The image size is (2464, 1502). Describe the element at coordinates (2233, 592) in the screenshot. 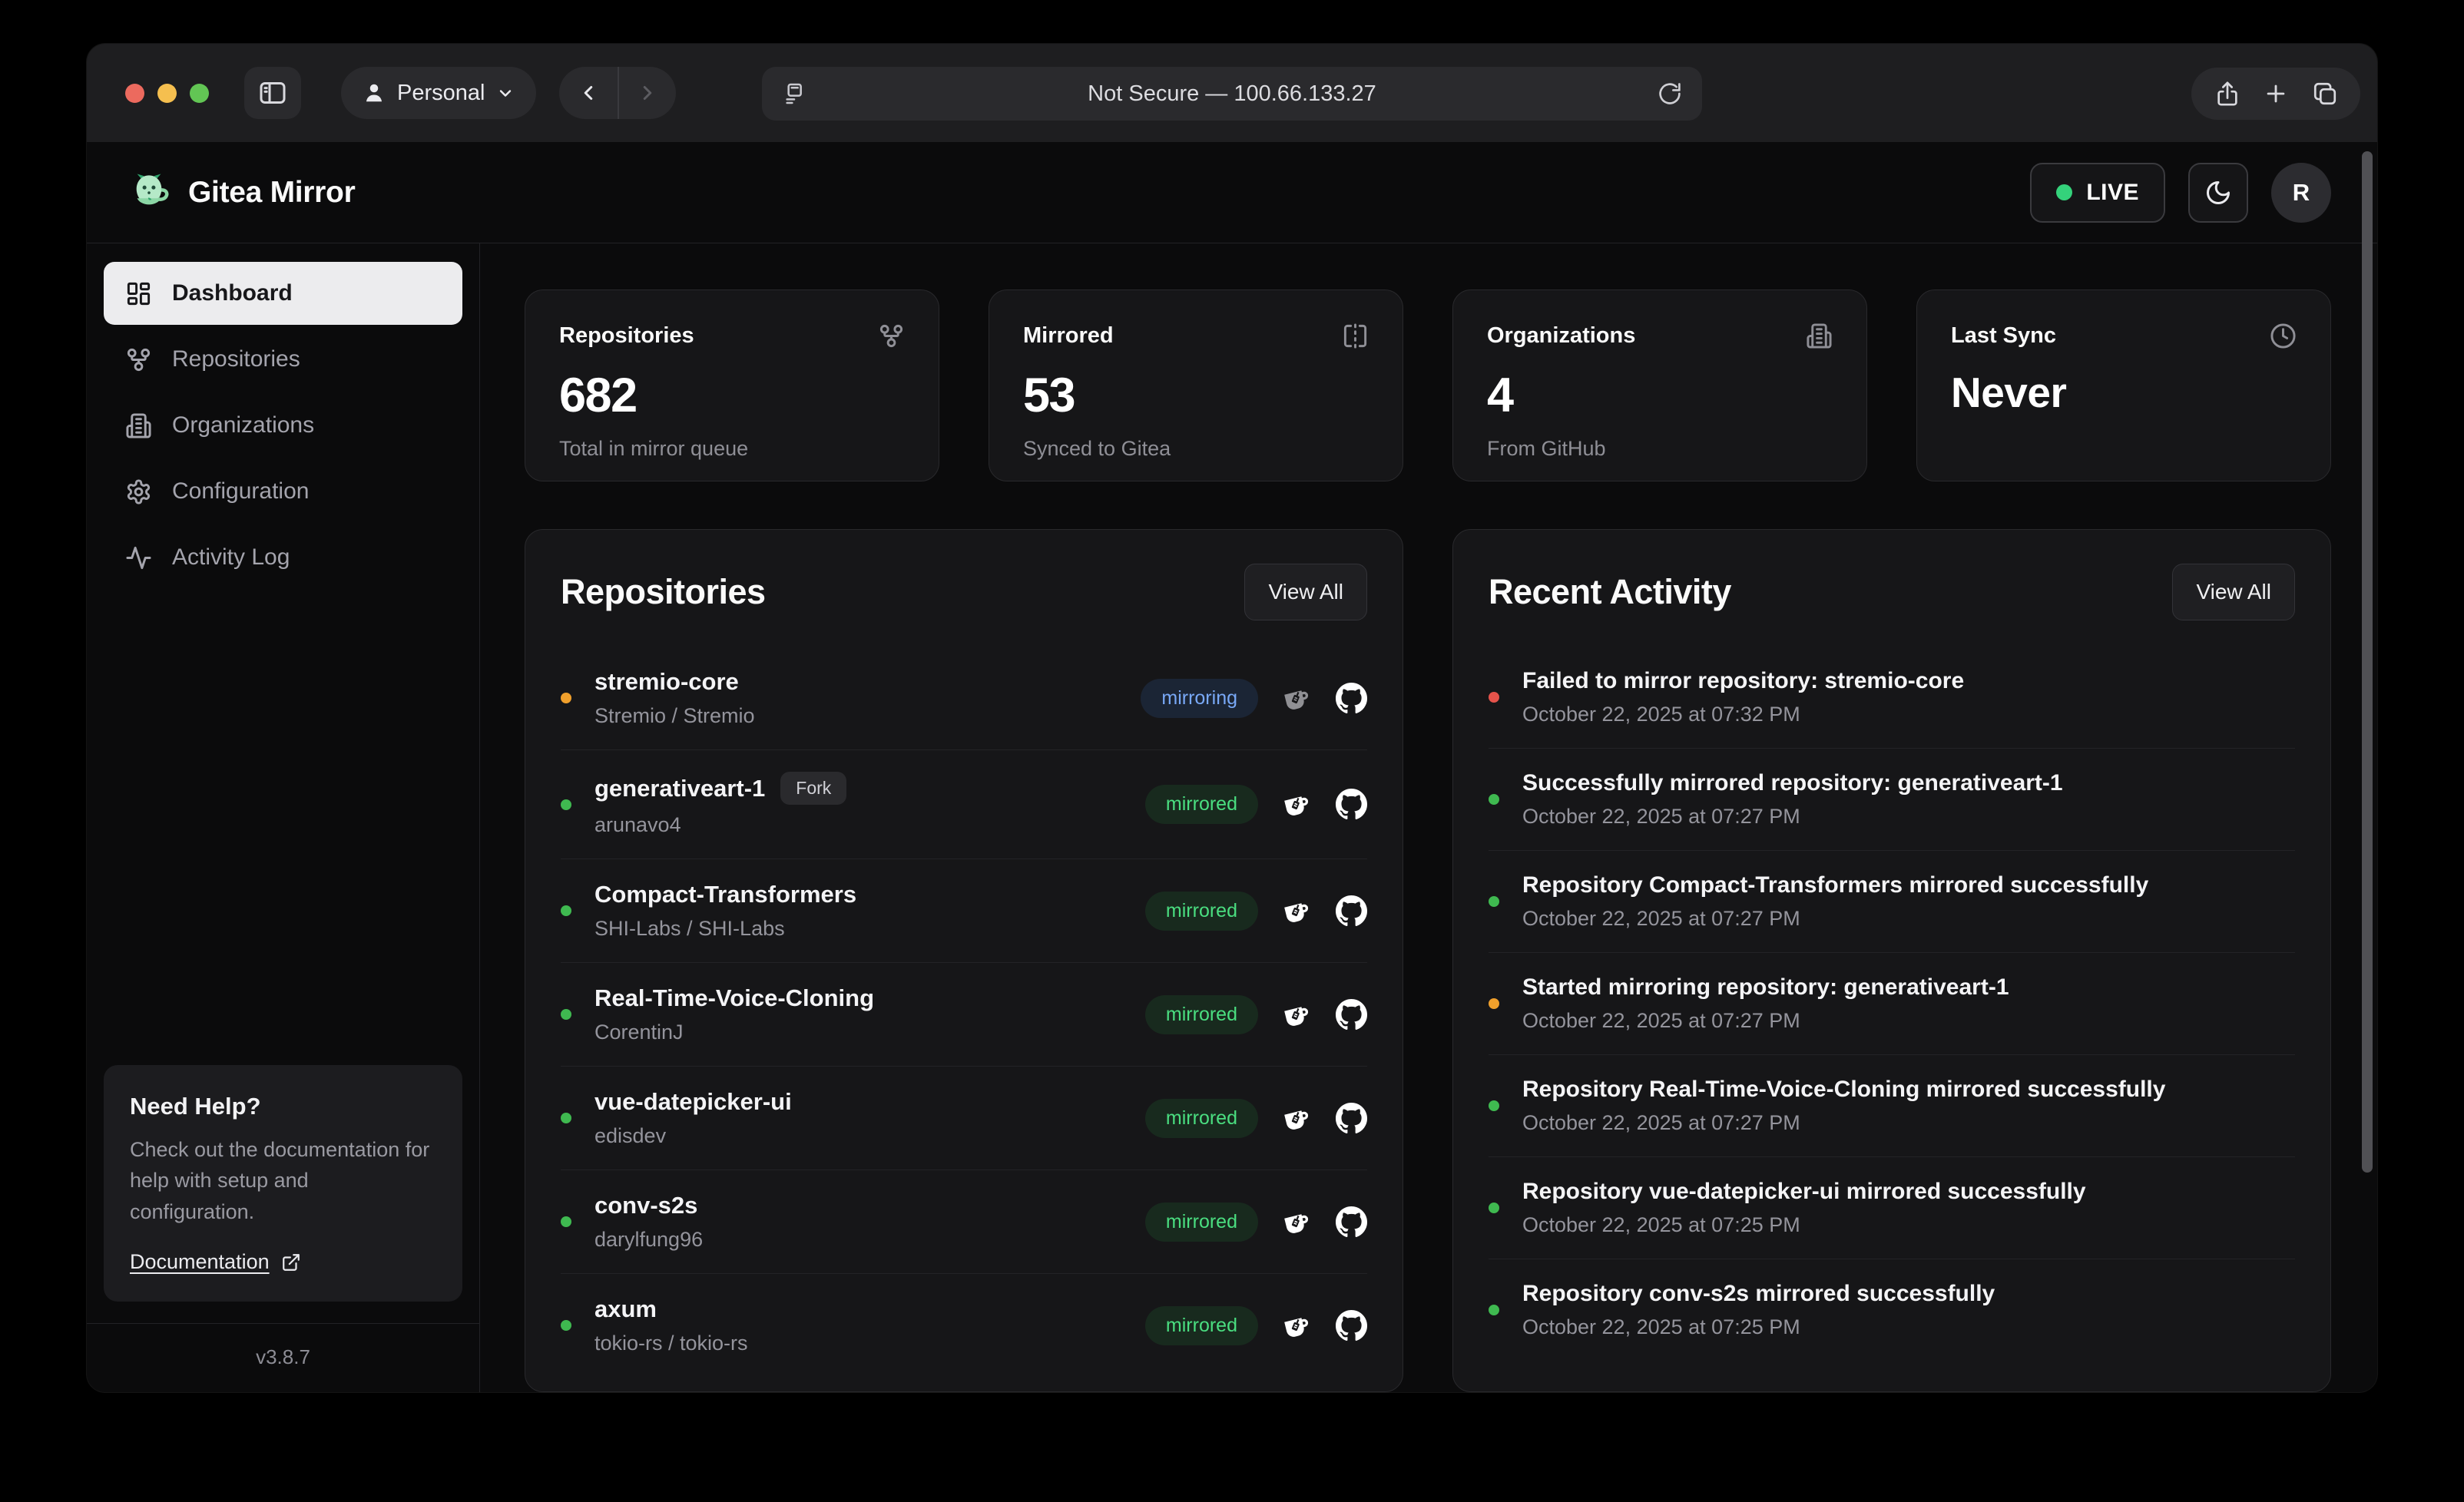

I see `activity-view-all-button: View All` at that location.